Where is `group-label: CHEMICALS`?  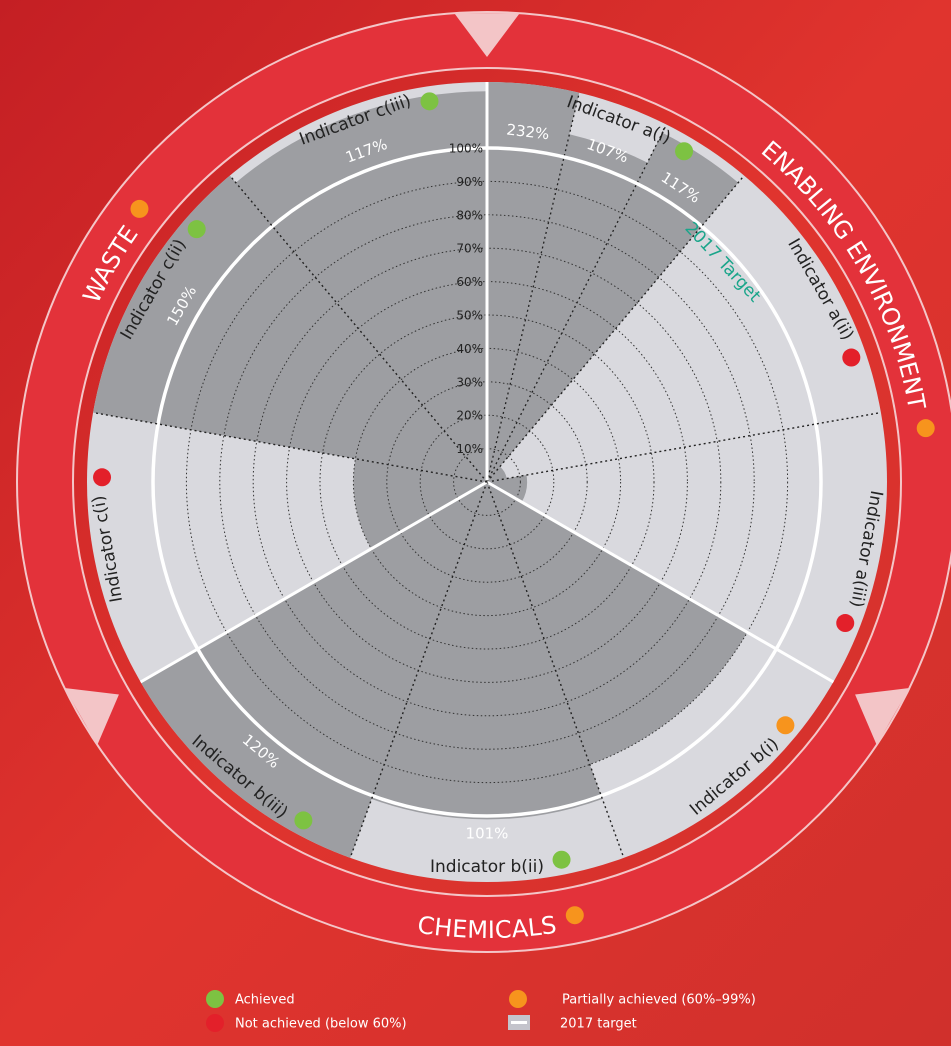 group-label: CHEMICALS is located at coordinates (487, 927).